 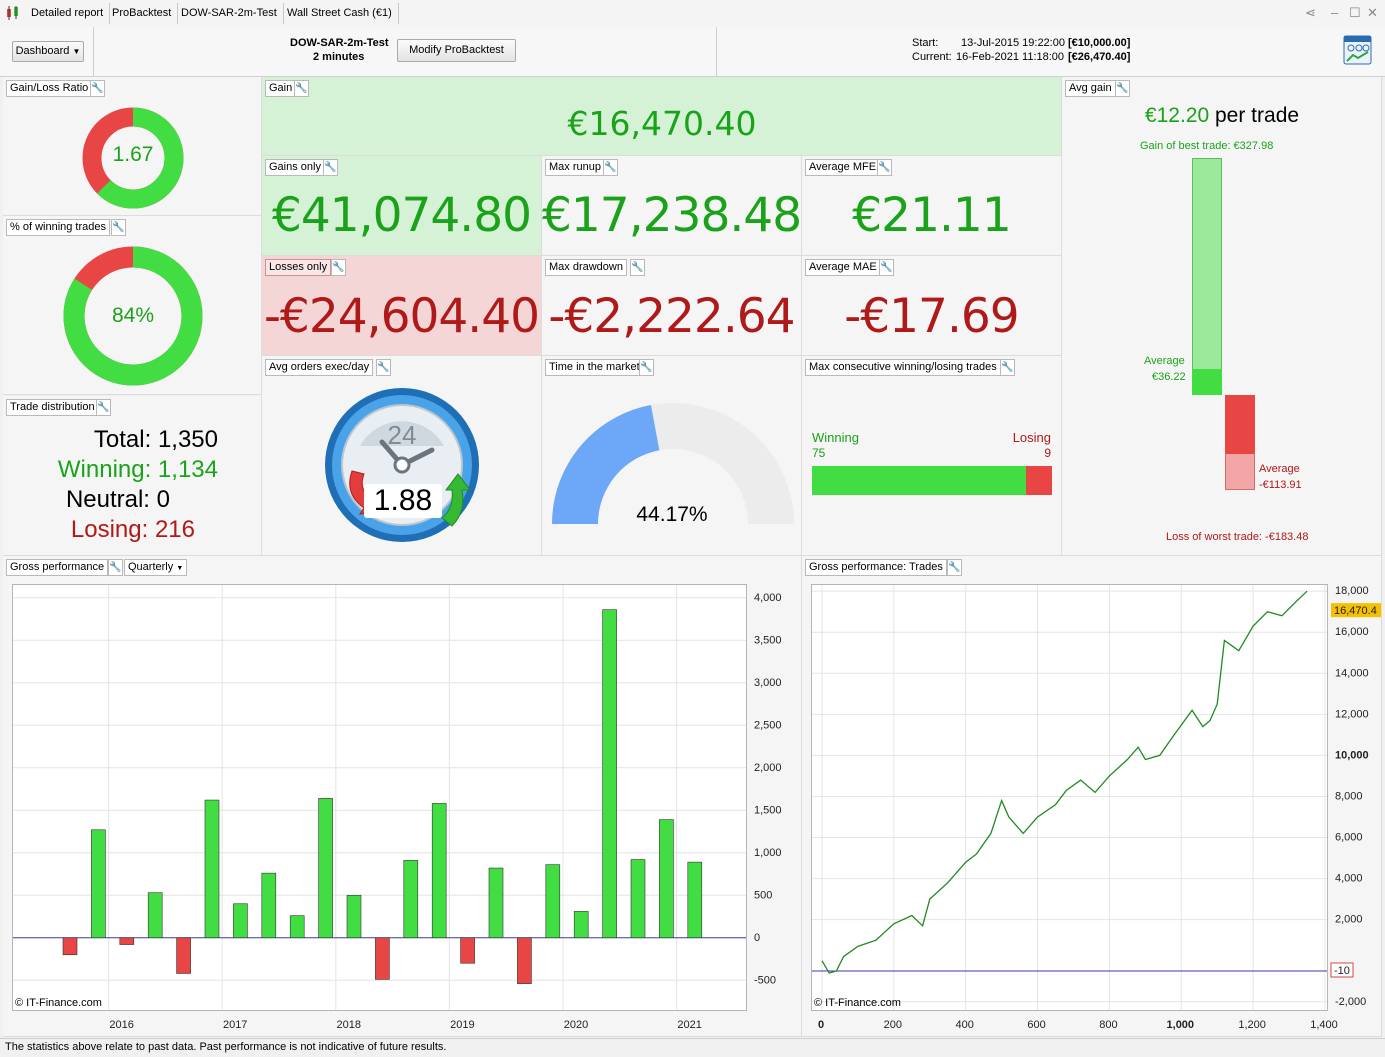 What do you see at coordinates (1372, 12) in the screenshot?
I see `close-icon: ✕` at bounding box center [1372, 12].